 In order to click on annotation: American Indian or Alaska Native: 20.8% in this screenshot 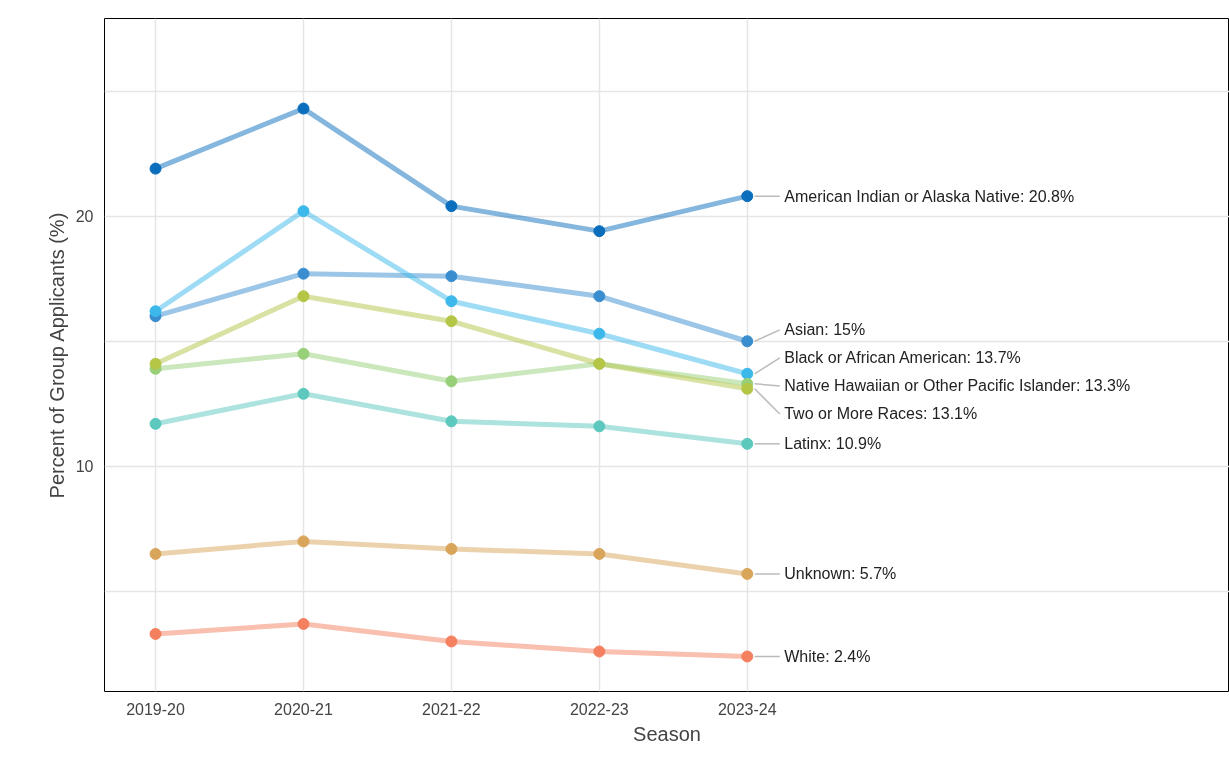, I will do `click(929, 196)`.